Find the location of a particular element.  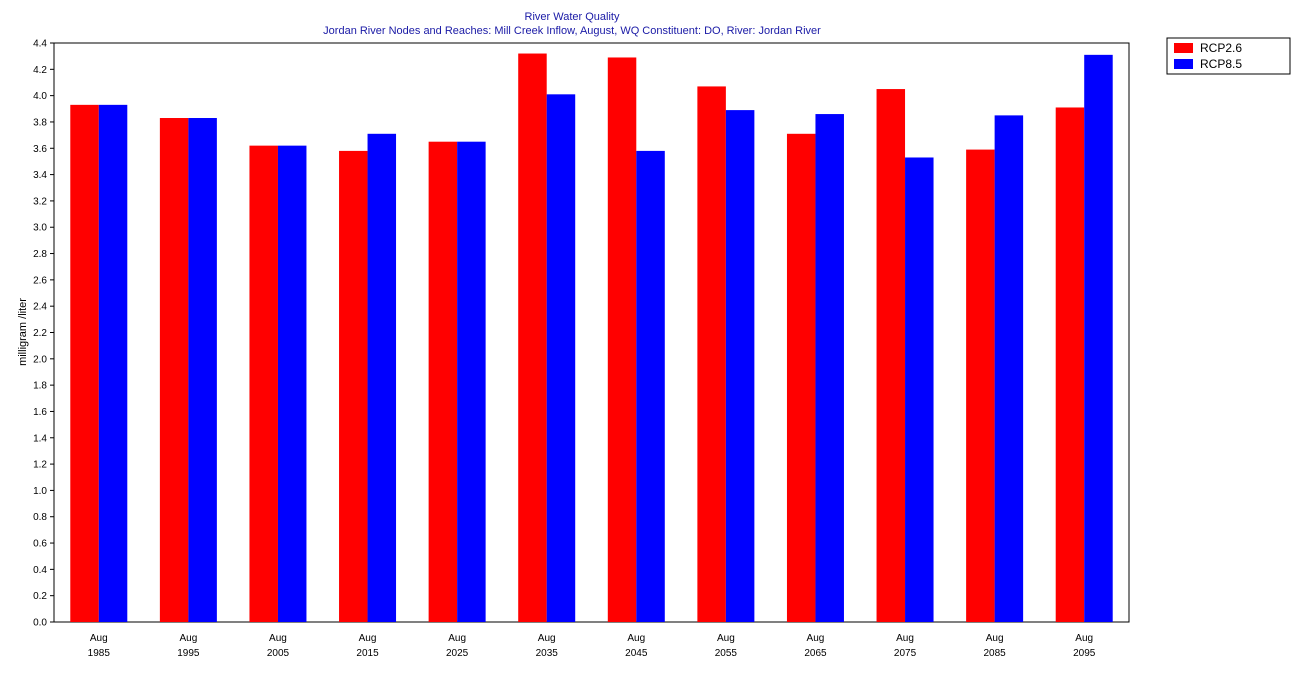

bar-rcp85-1985 is located at coordinates (113, 363).